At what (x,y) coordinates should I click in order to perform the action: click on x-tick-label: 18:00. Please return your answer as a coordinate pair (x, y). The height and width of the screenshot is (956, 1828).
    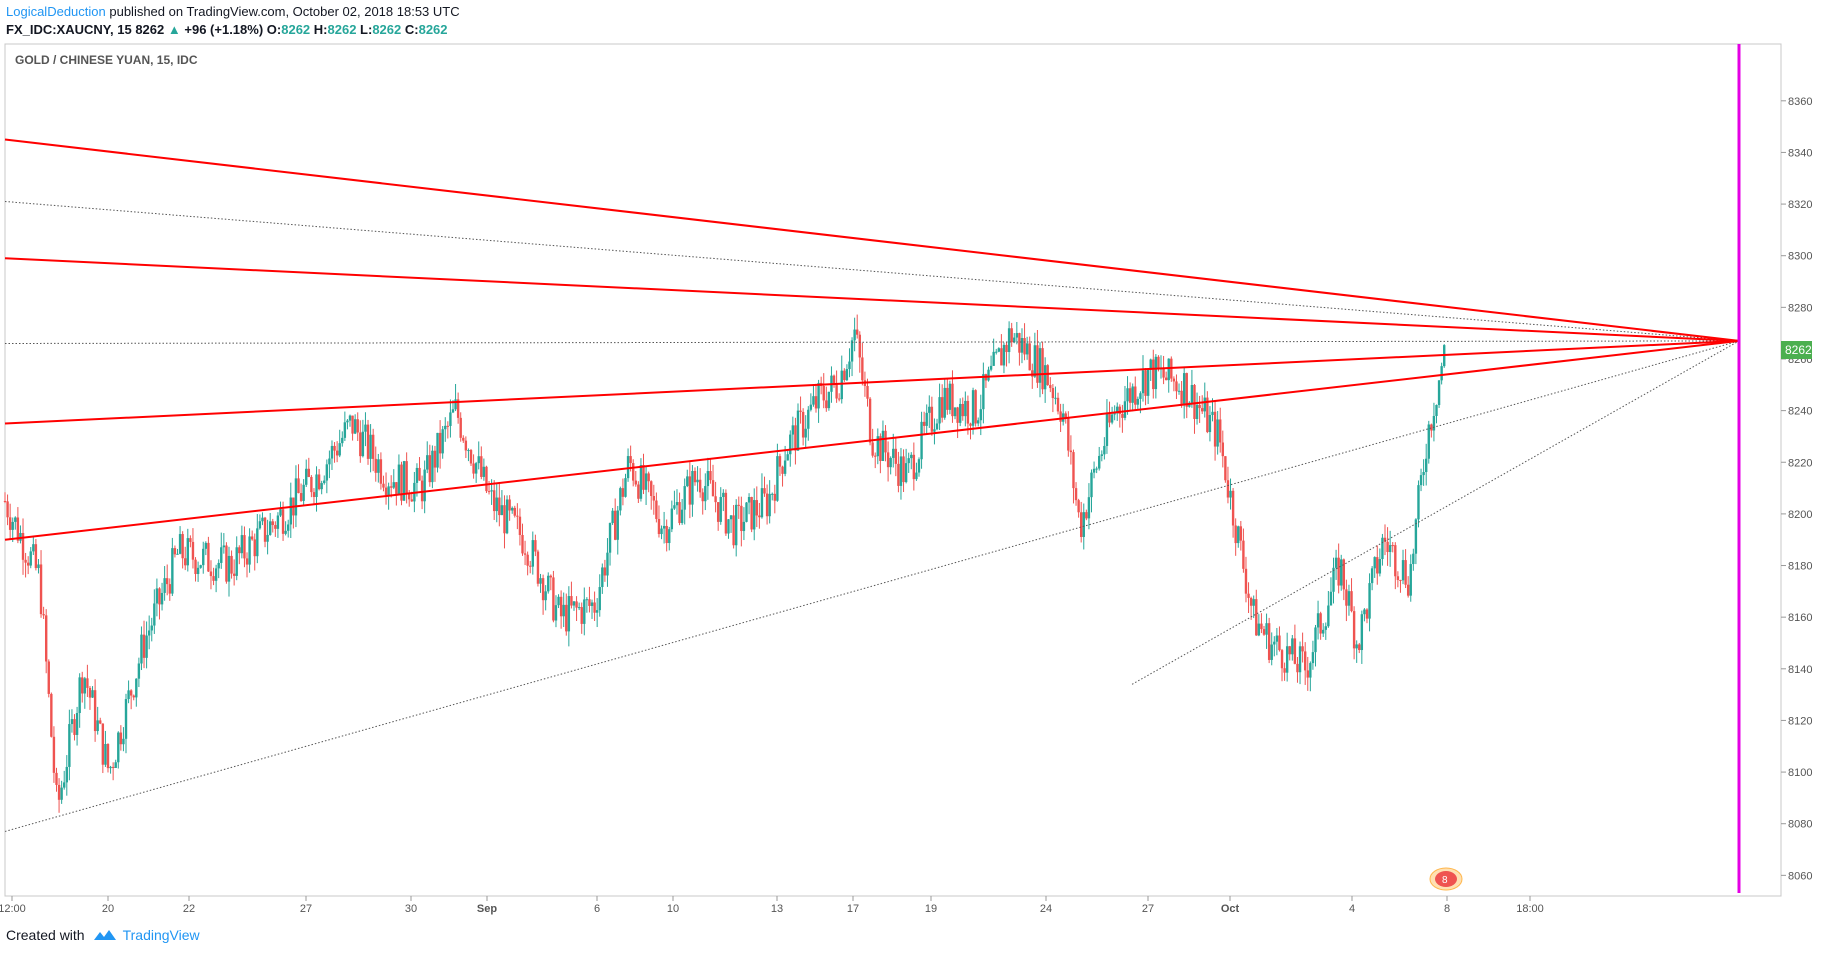
    Looking at the image, I should click on (1530, 909).